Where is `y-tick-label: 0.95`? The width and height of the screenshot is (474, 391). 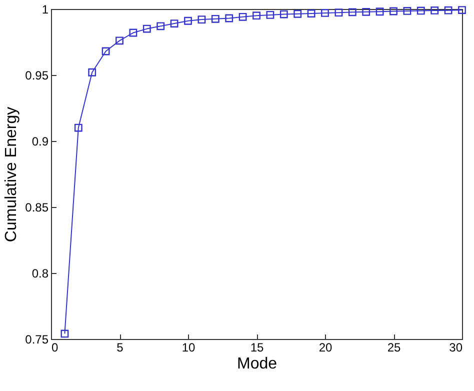
y-tick-label: 0.95 is located at coordinates (37, 75).